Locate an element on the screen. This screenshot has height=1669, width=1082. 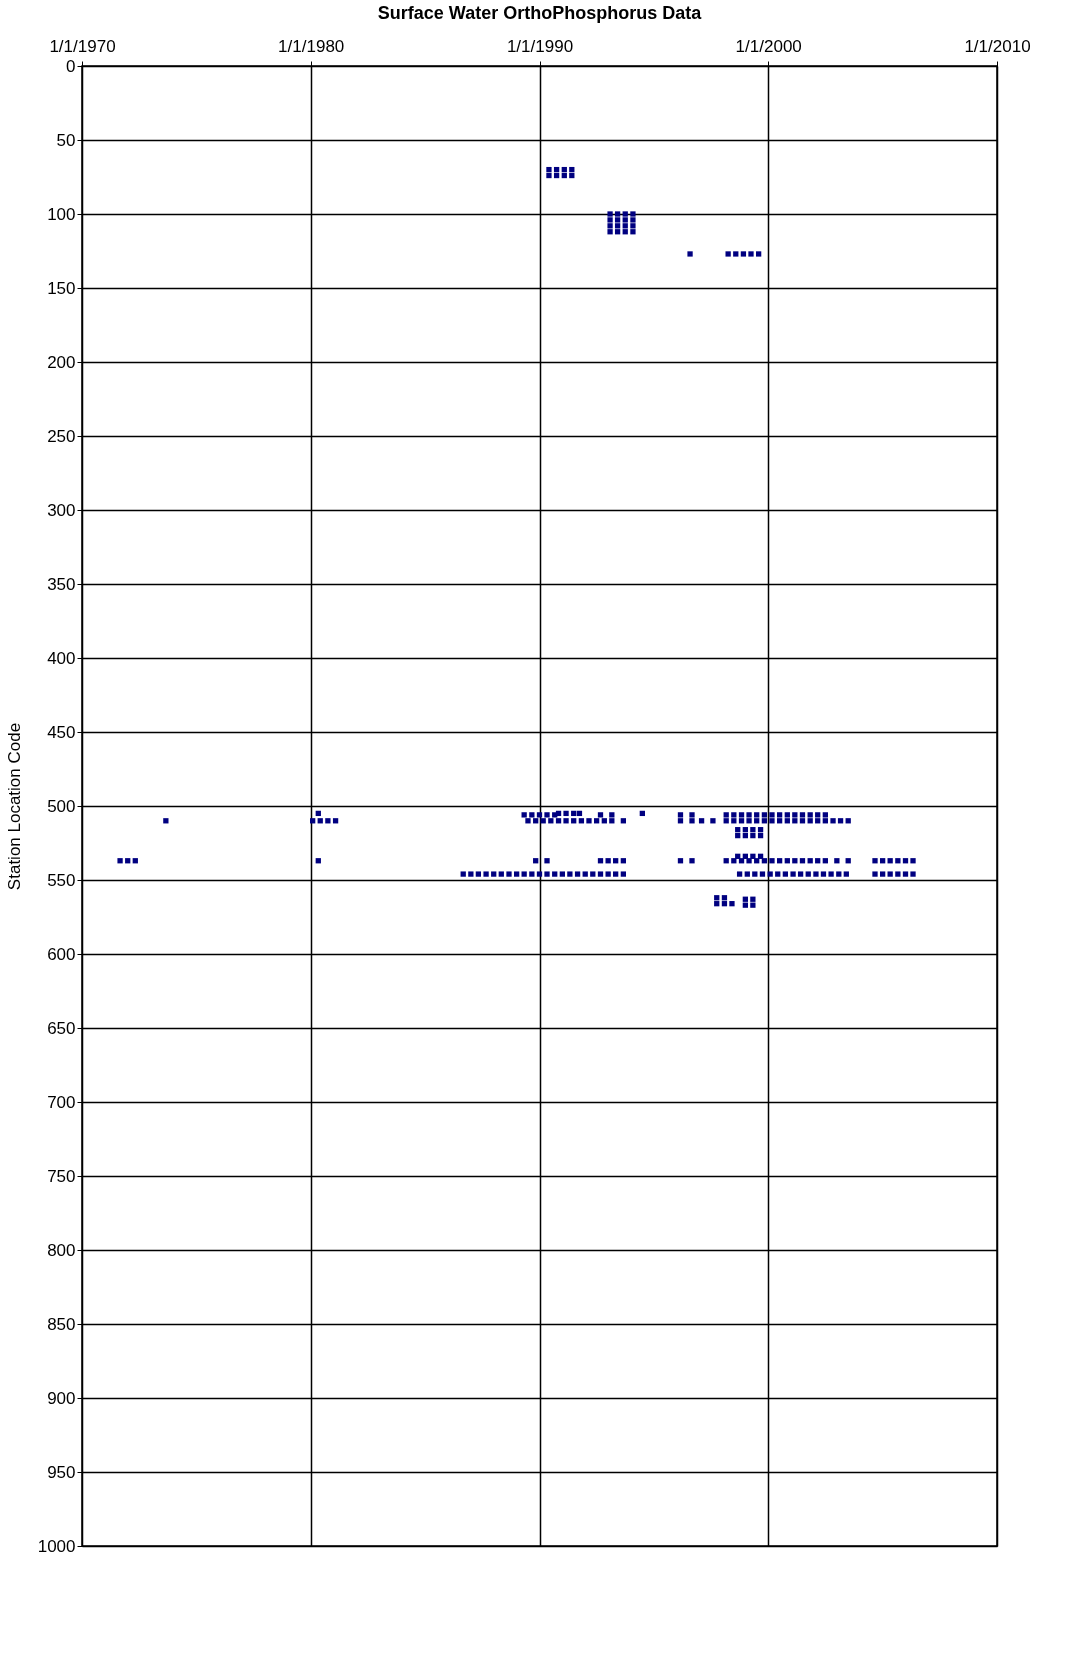
y-tick-label: 700 is located at coordinates (61, 1102).